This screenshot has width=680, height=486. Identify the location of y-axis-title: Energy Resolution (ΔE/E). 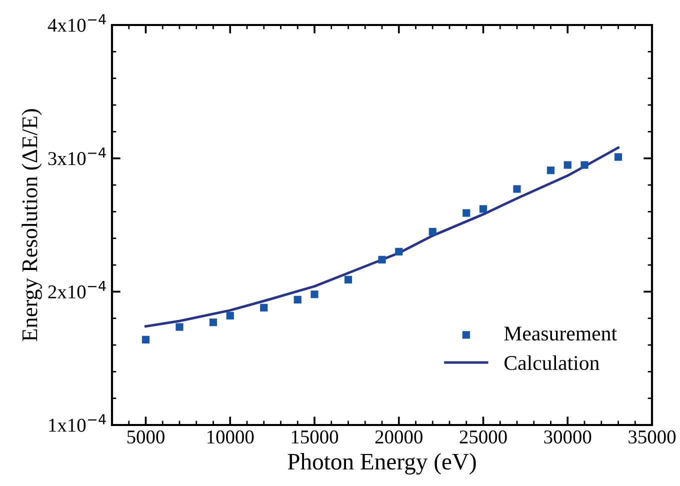
(32, 225).